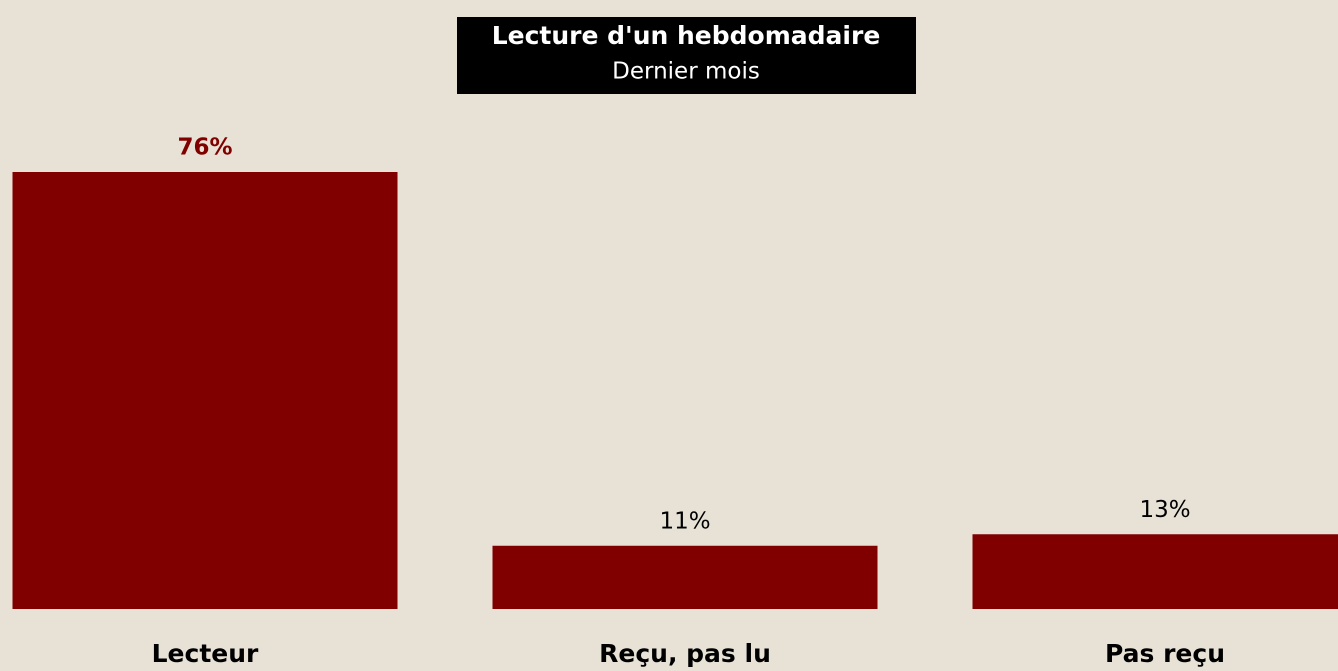 Image resolution: width=1338 pixels, height=671 pixels. I want to click on value-label: 13%, so click(1164, 510).